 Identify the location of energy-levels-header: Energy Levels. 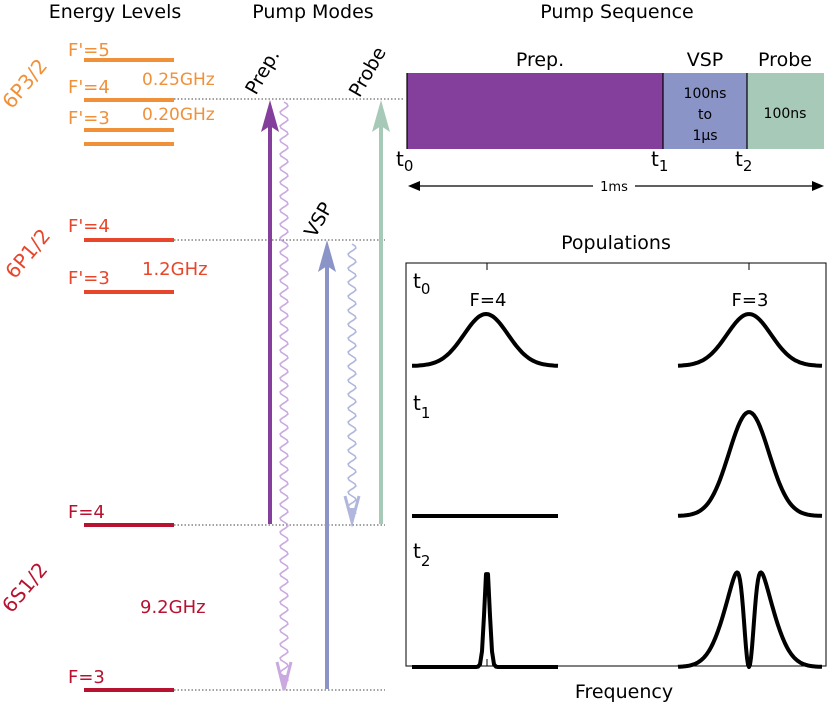
(115, 12).